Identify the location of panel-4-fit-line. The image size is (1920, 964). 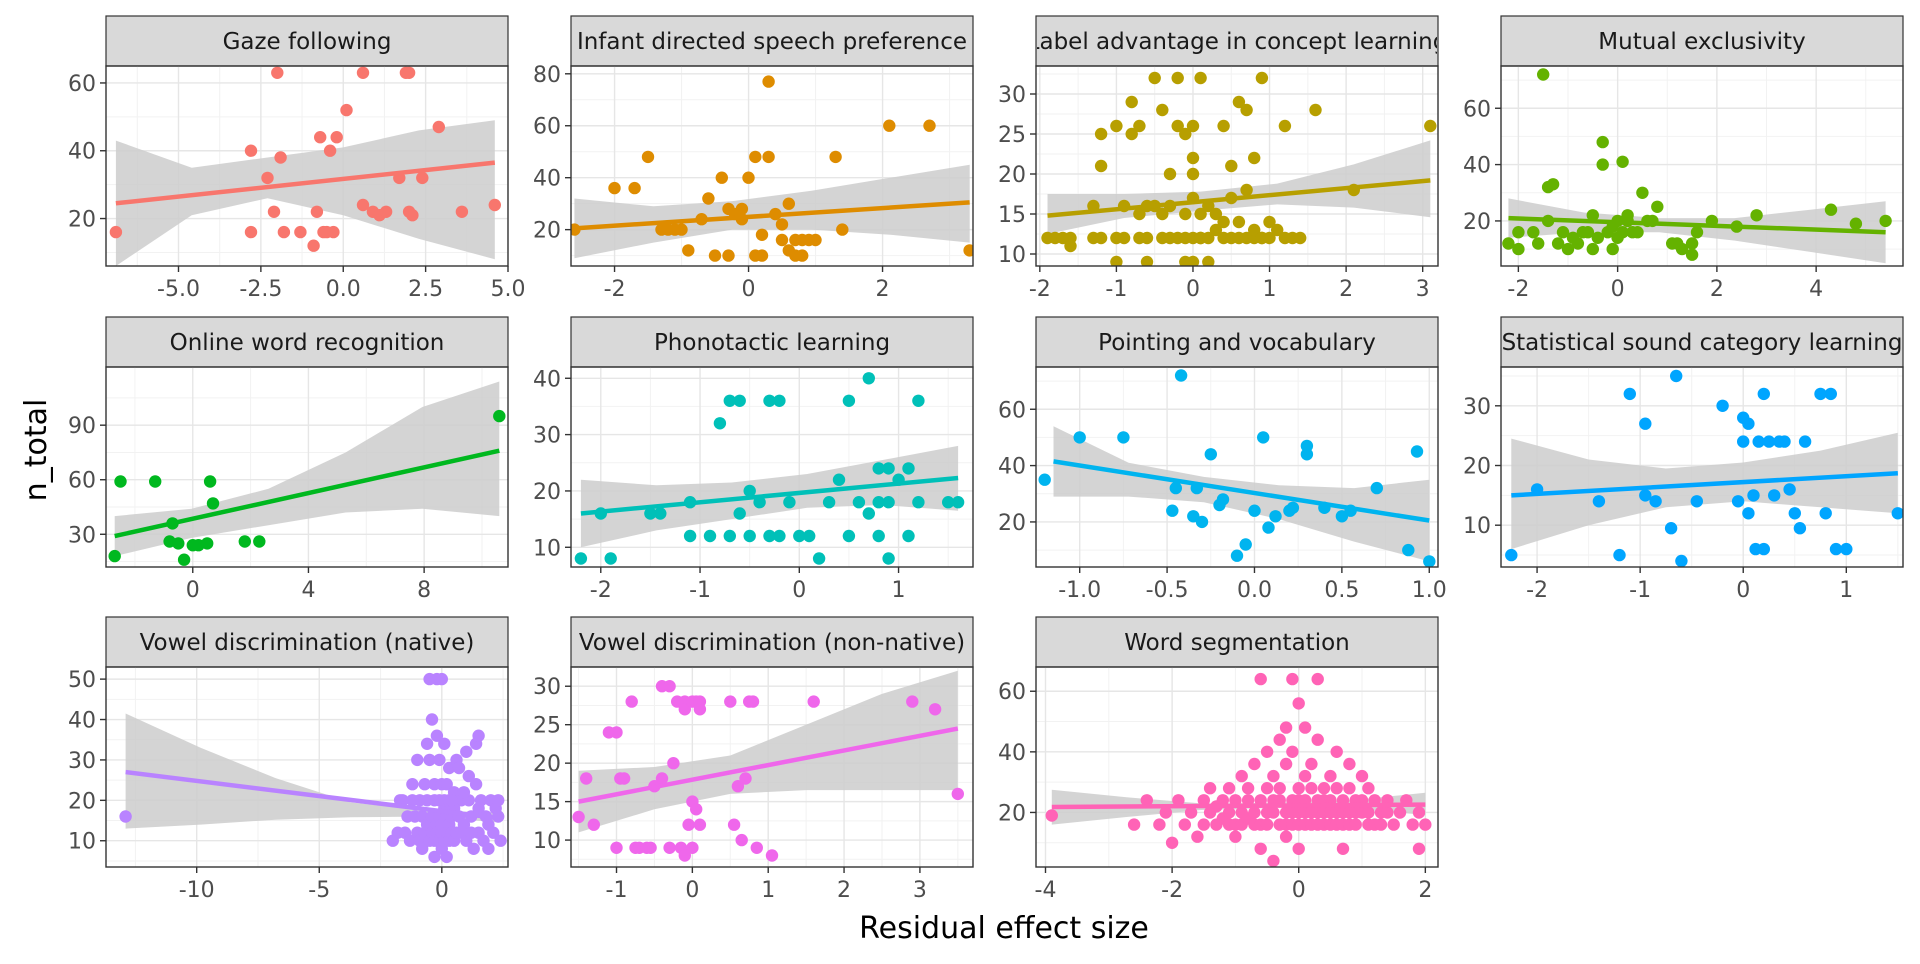
(307, 493).